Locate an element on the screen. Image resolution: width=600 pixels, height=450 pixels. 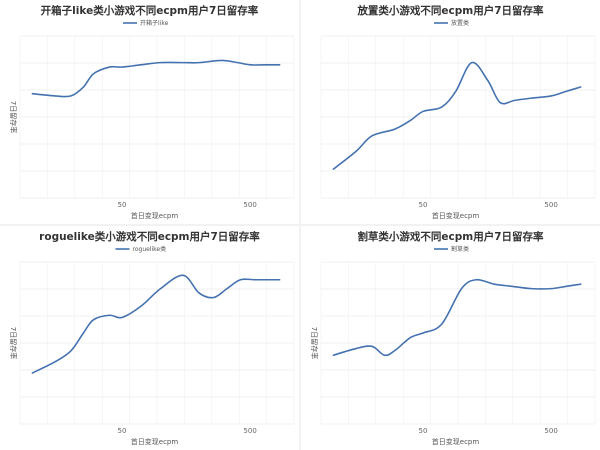
chart-title: 割草类小游戏不同ecpm用户7日留存率 is located at coordinates (450, 236).